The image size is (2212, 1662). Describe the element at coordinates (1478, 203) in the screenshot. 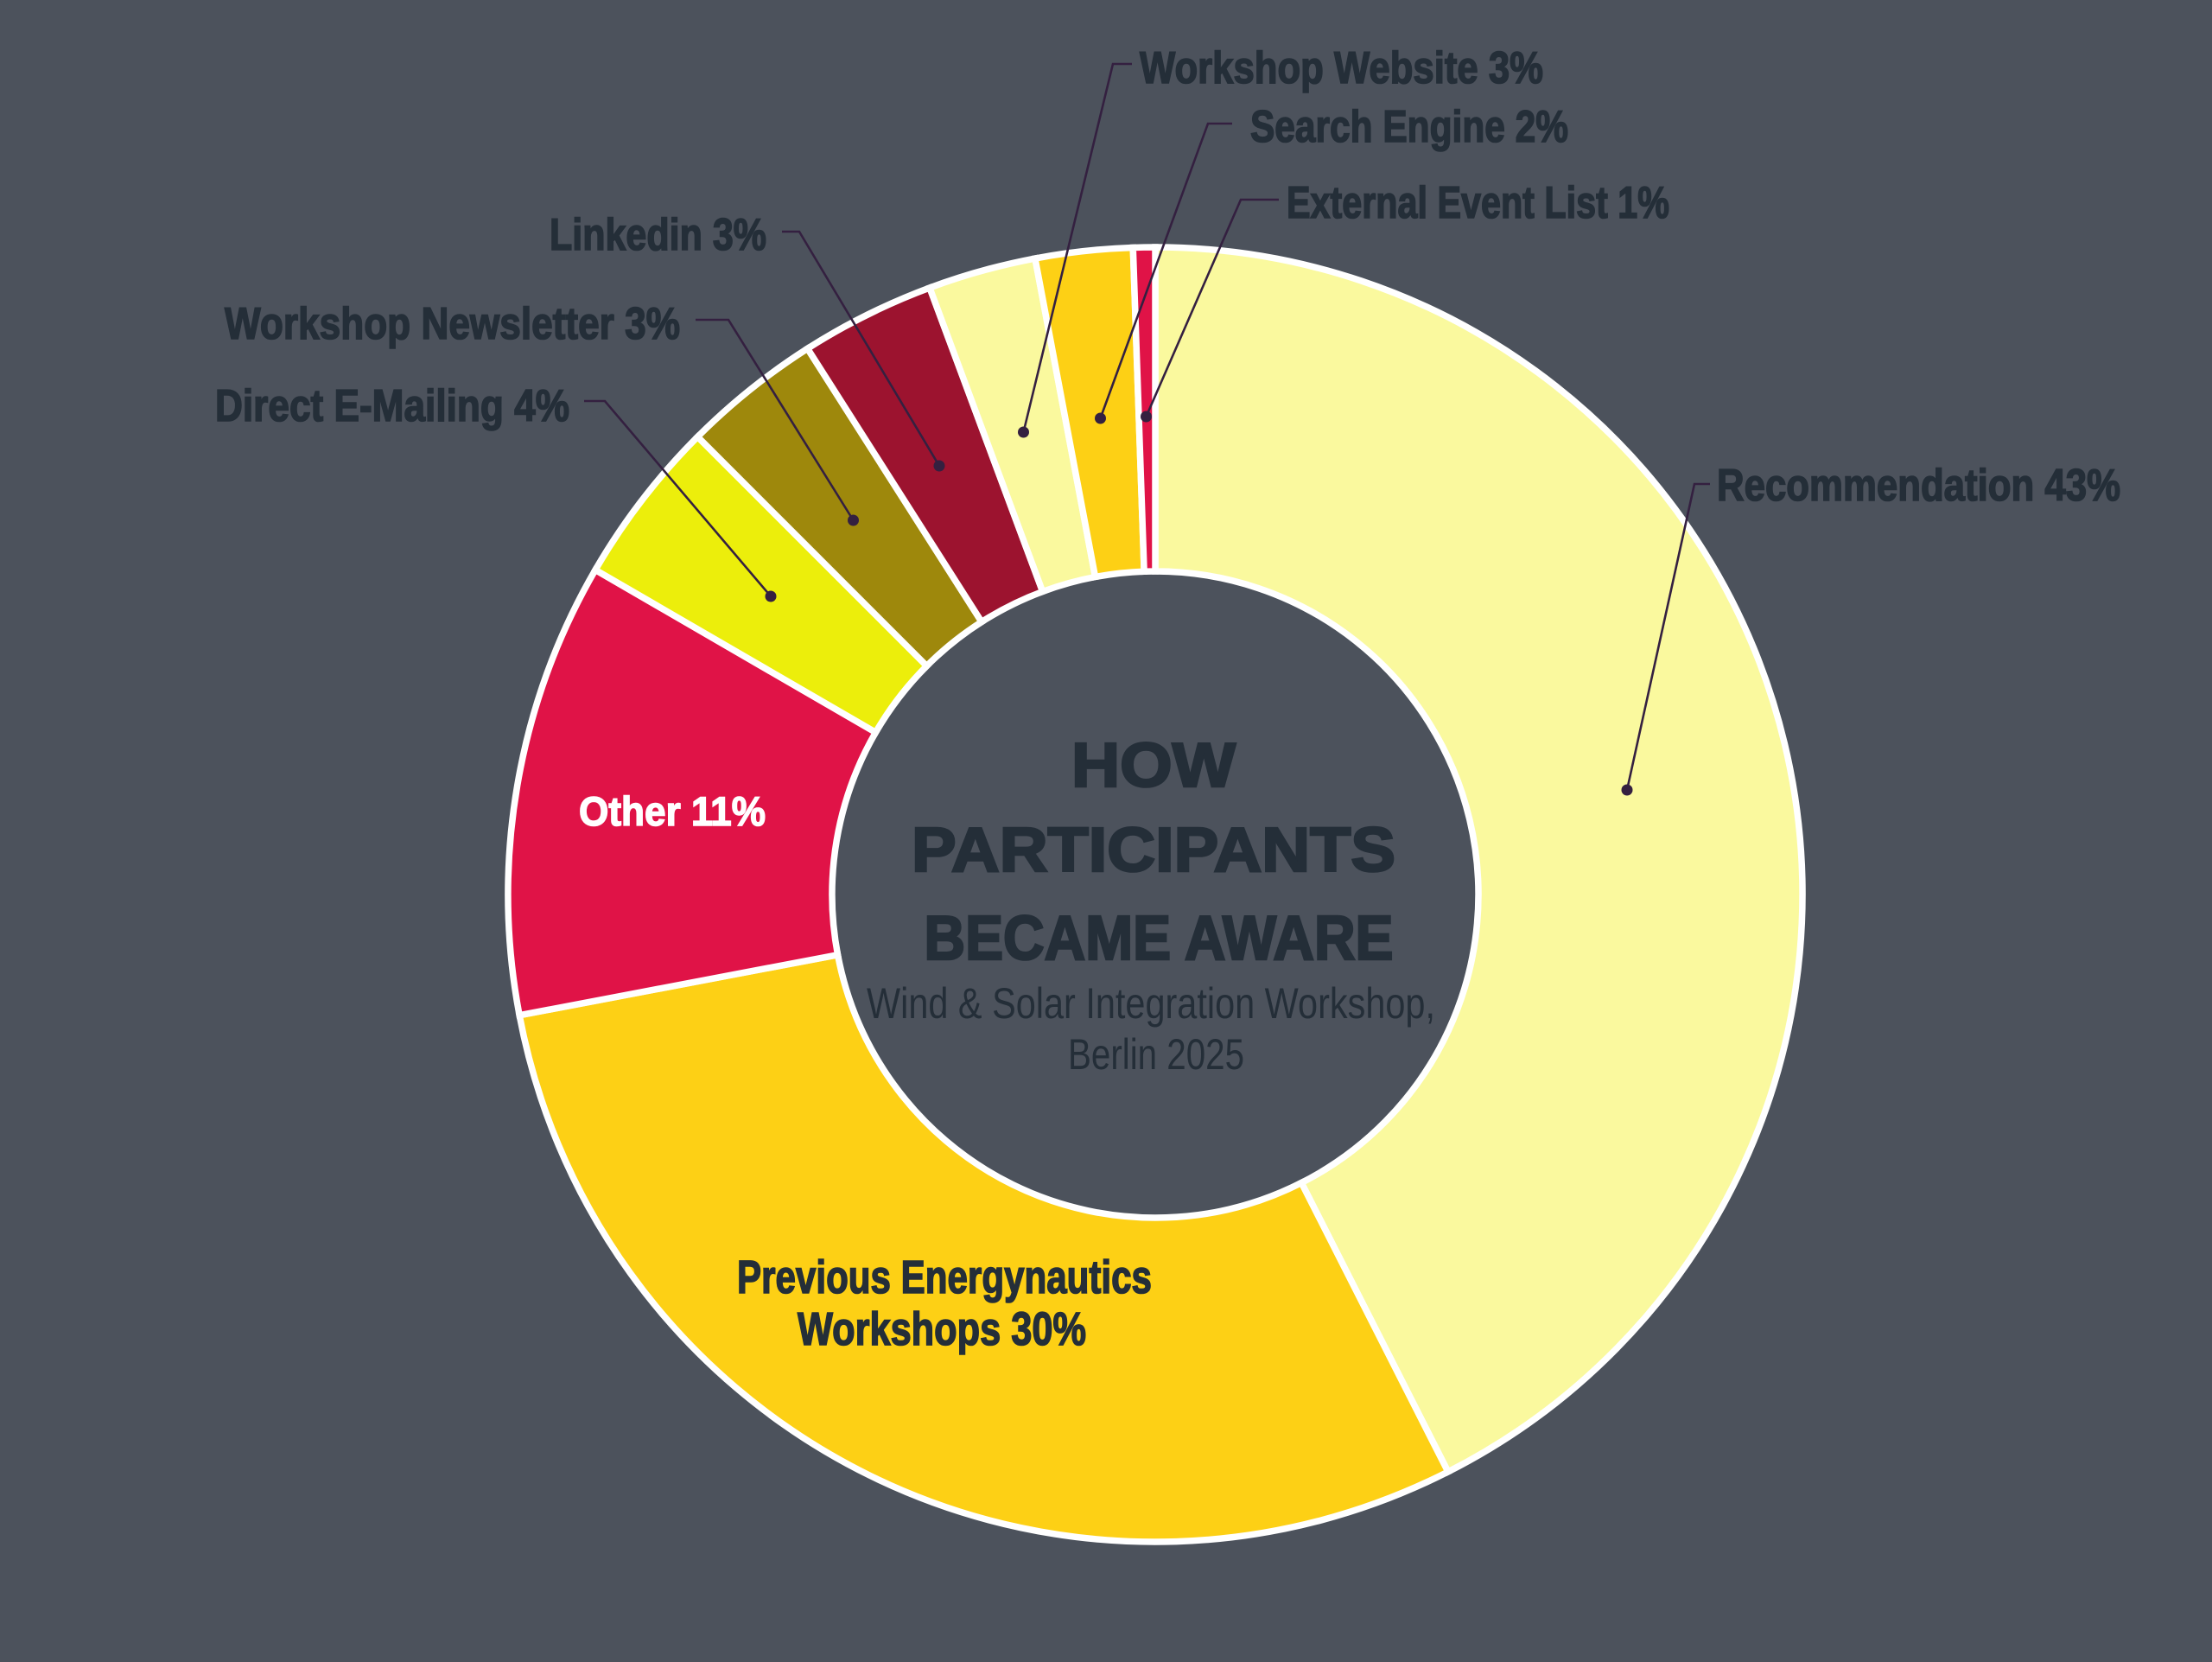

I see `svg-text: External Event List 1%` at that location.